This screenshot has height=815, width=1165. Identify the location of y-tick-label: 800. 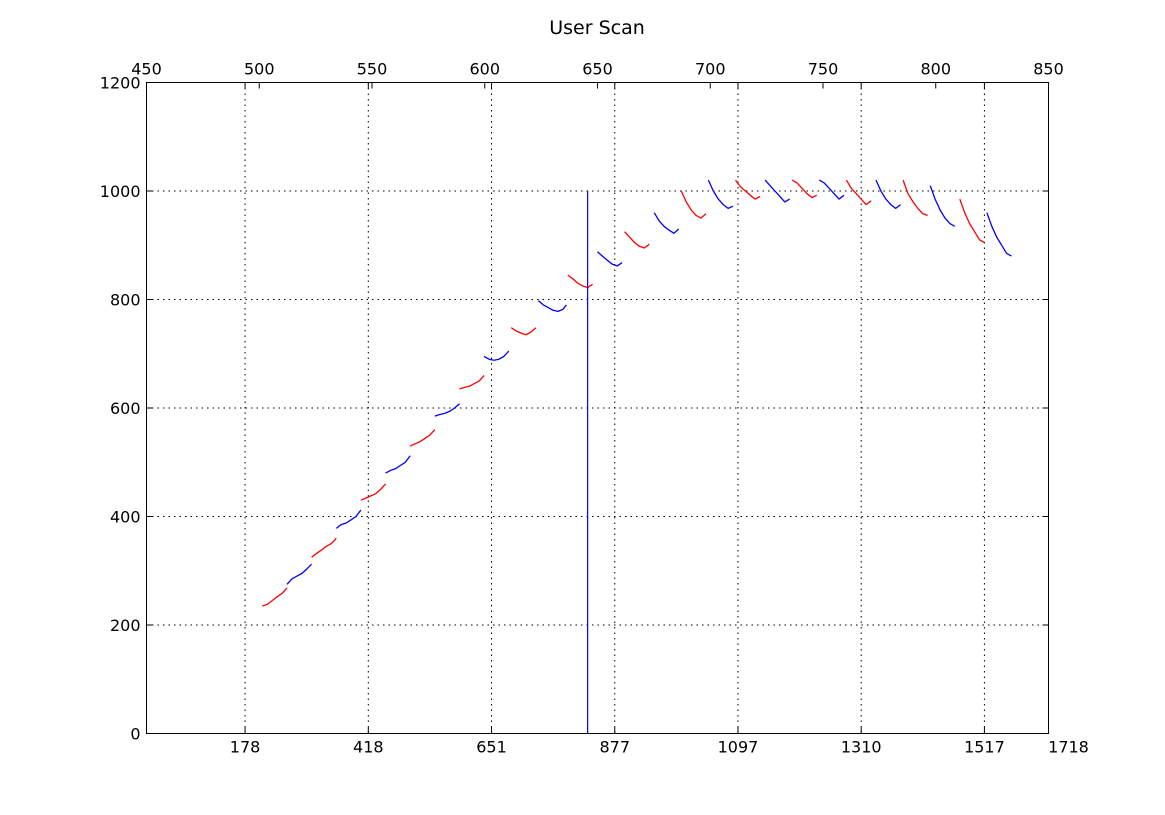
(125, 300).